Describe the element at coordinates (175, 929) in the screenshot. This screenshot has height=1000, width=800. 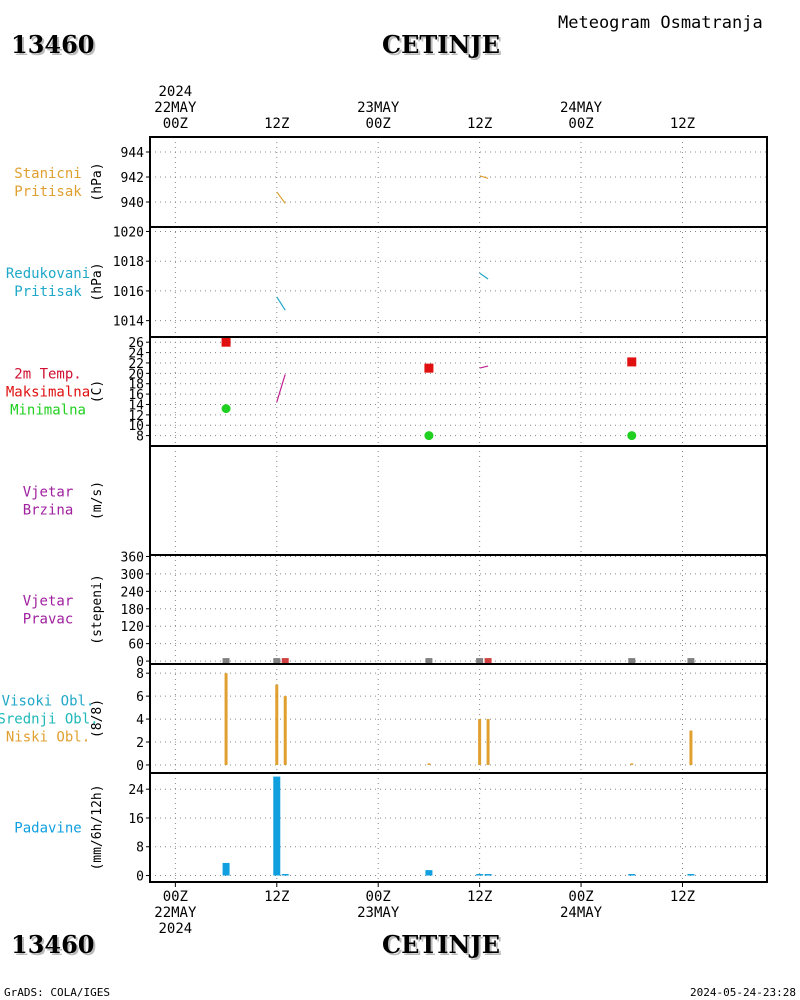
I see `bottom-time-label: 2024` at that location.